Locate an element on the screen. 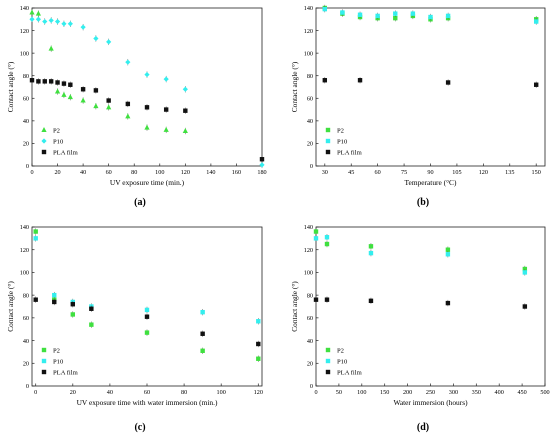 Image resolution: width=550 pixels, height=439 pixels. x-tick-label: 60 is located at coordinates (378, 172).